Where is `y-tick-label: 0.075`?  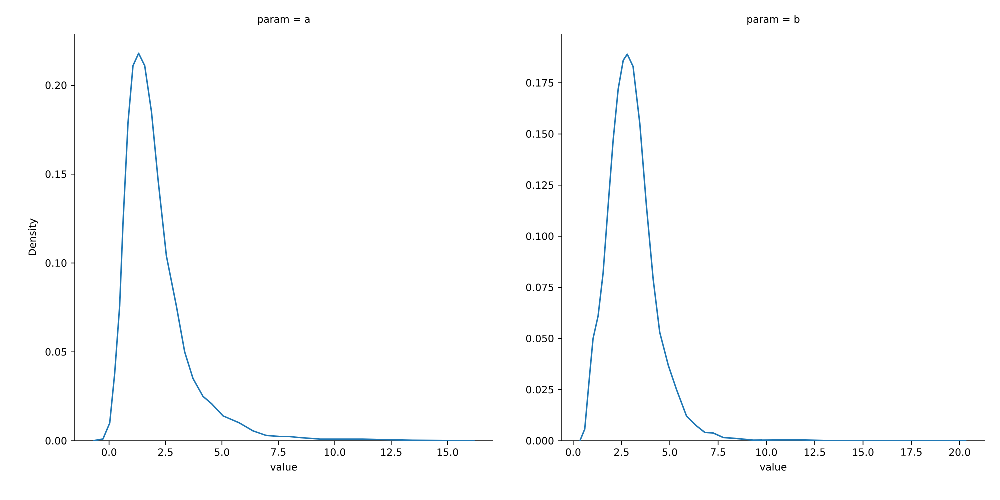 y-tick-label: 0.075 is located at coordinates (540, 288).